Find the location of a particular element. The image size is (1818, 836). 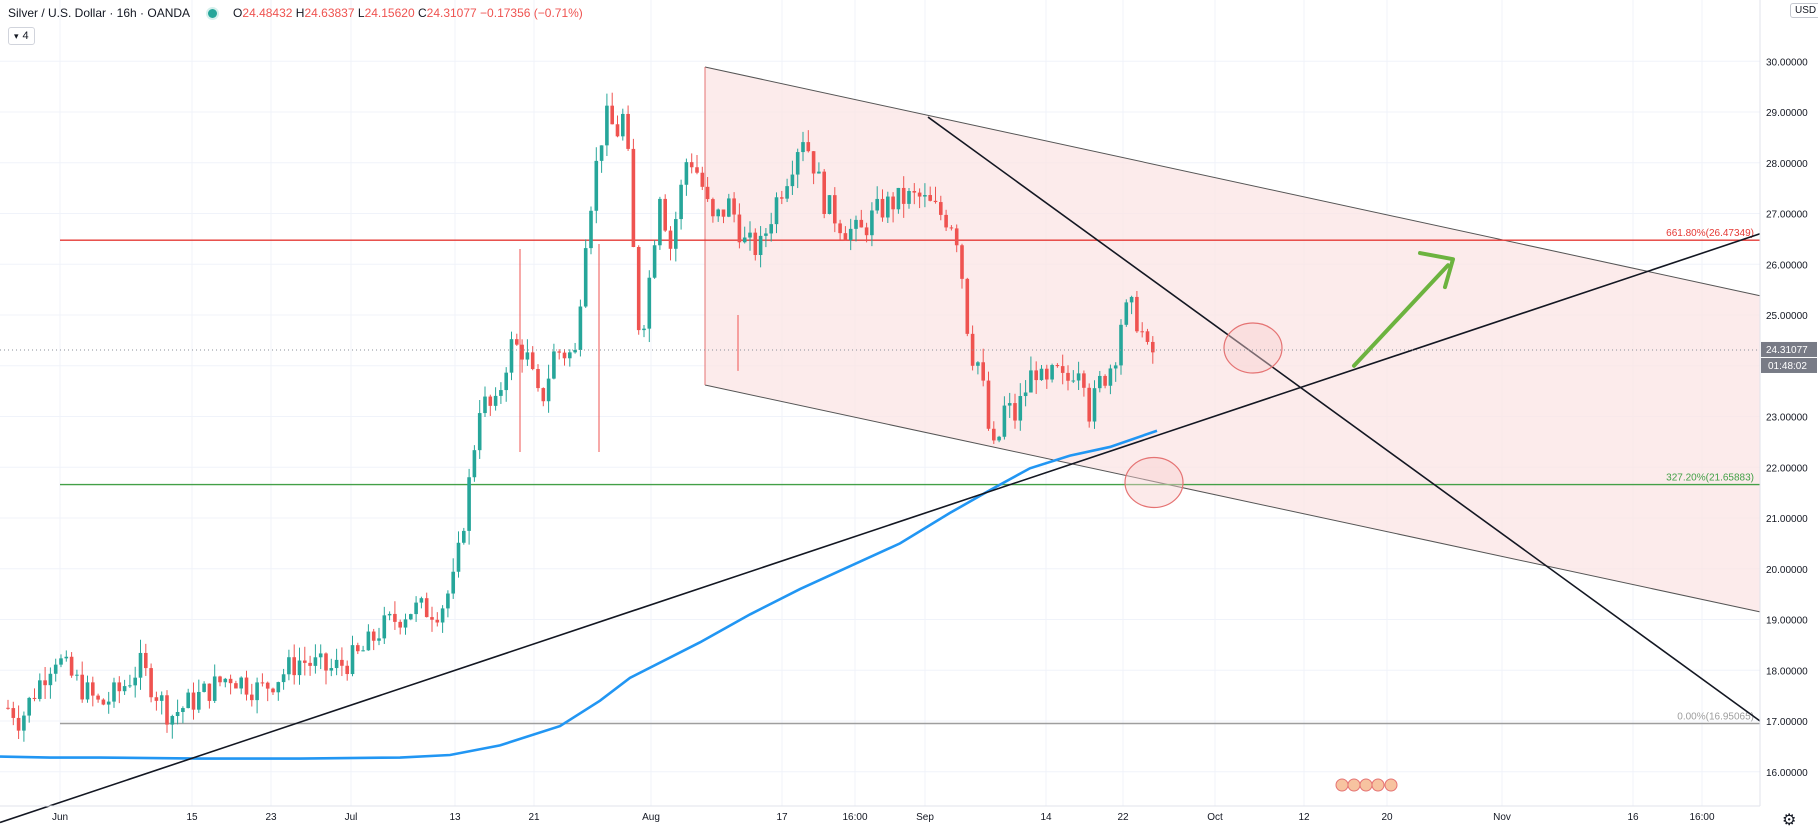

event-badge-icon is located at coordinates (1366, 785).